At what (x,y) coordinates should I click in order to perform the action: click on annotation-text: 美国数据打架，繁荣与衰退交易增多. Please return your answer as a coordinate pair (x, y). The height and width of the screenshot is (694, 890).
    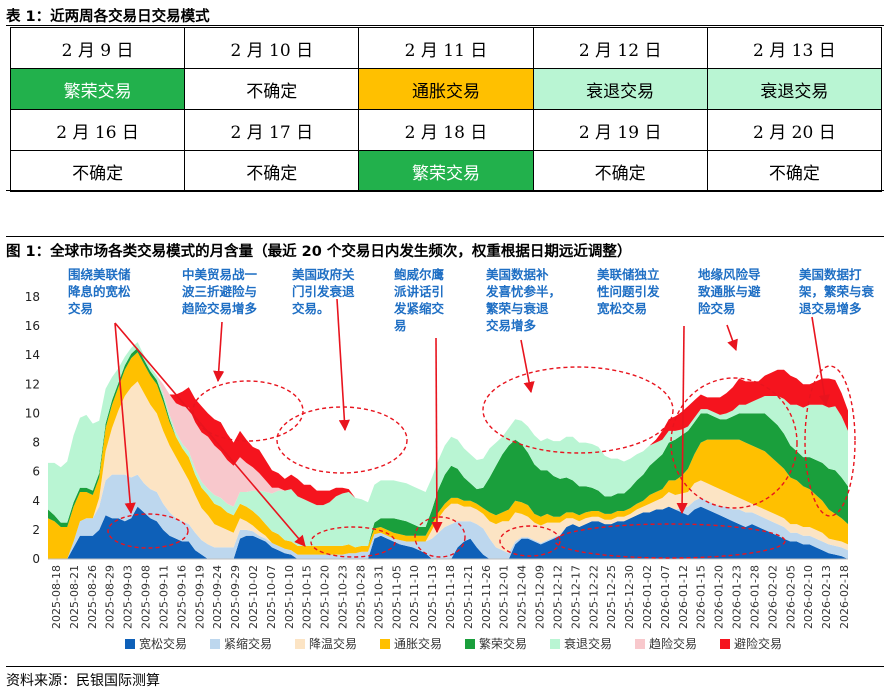
    Looking at the image, I should click on (836, 291).